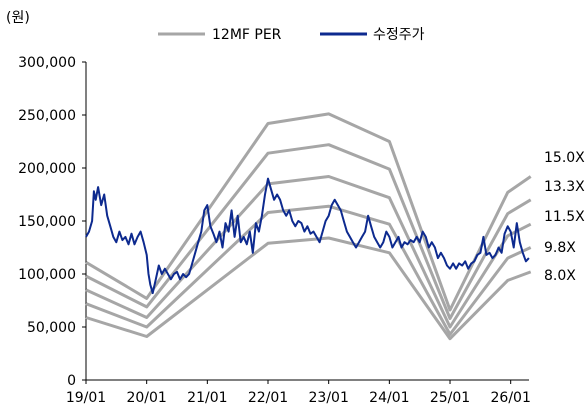 The height and width of the screenshot is (410, 585). What do you see at coordinates (511, 398) in the screenshot?
I see `x-tick-label: 26/01` at bounding box center [511, 398].